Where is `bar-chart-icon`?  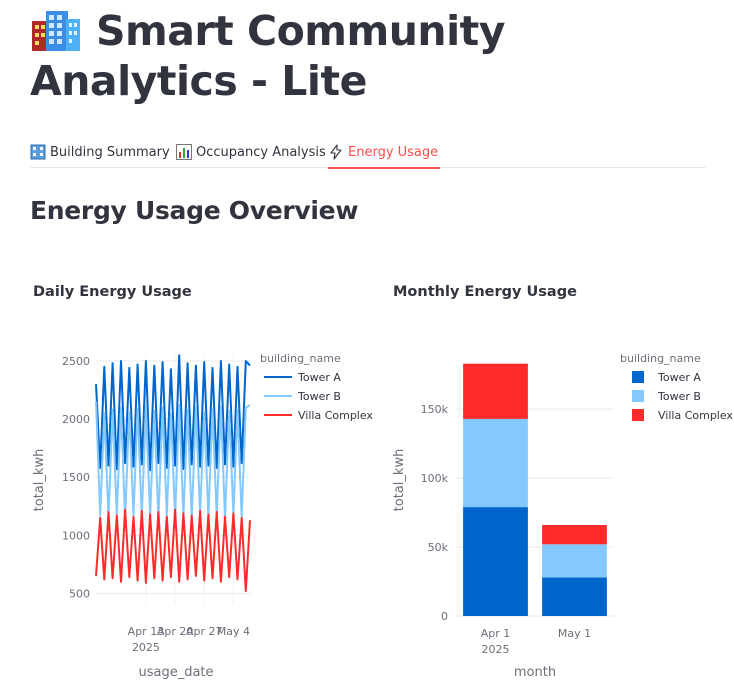 bar-chart-icon is located at coordinates (184, 152).